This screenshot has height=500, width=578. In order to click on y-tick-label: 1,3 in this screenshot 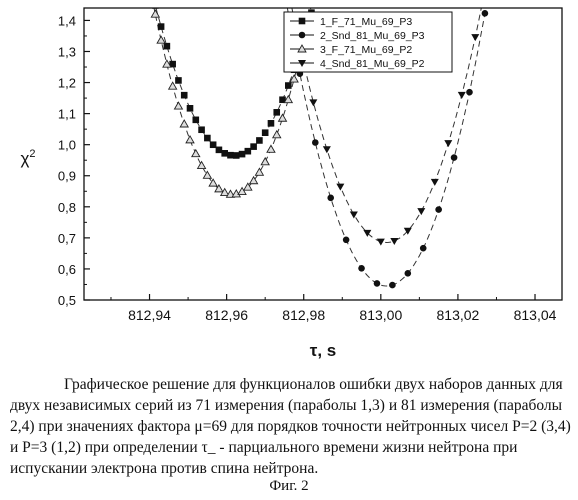, I will do `click(67, 51)`.